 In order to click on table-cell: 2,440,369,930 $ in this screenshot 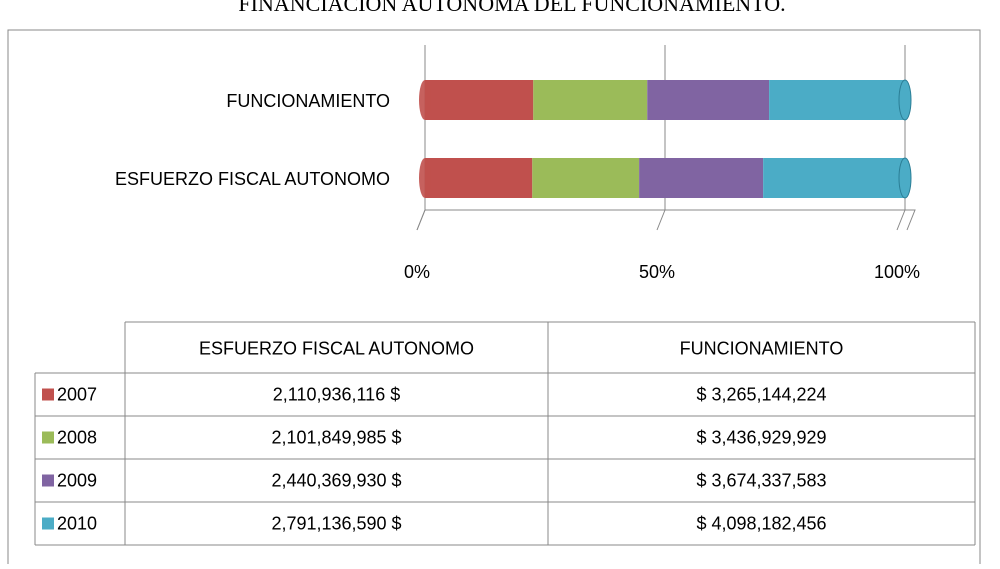, I will do `click(336, 480)`.